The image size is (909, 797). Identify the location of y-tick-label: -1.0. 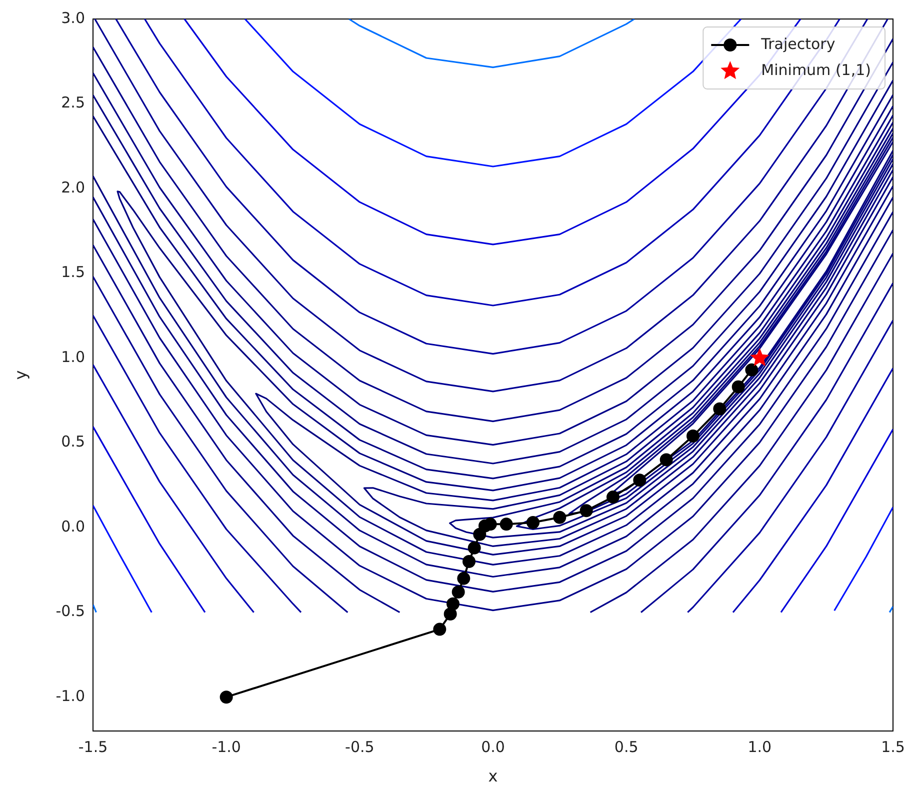
(70, 695).